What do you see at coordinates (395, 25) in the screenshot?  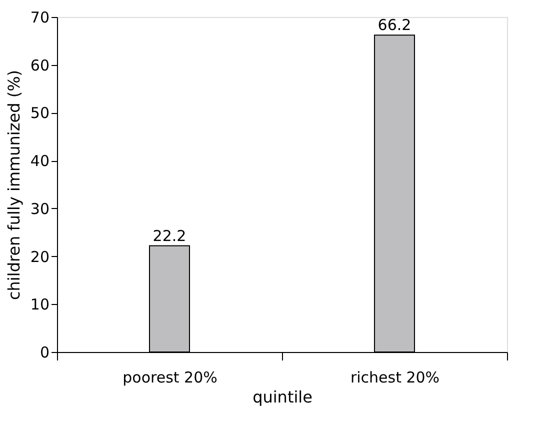 I see `data-label: 66.2` at bounding box center [395, 25].